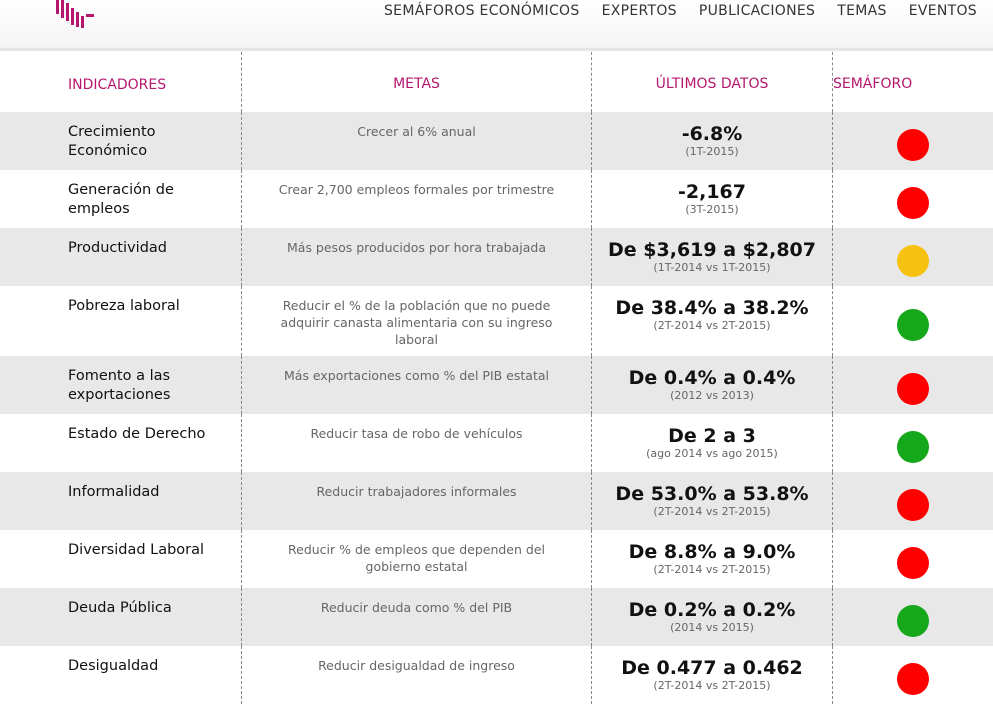  I want to click on value: De $3,619 a $2,807, so click(712, 250).